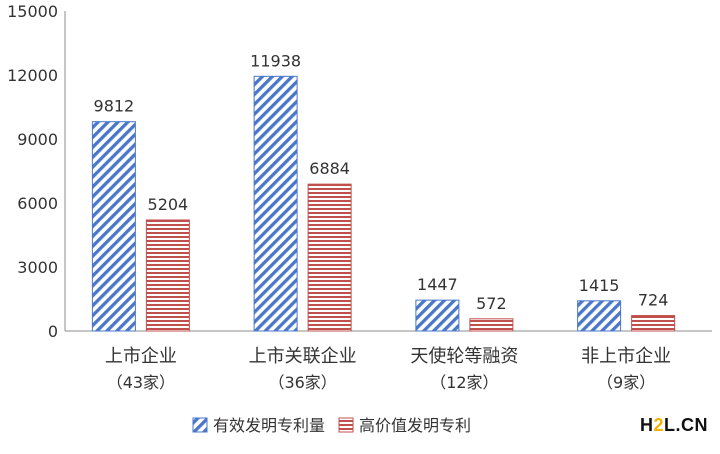 The width and height of the screenshot is (720, 454). I want to click on y-tick-label: 6000, so click(37, 203).